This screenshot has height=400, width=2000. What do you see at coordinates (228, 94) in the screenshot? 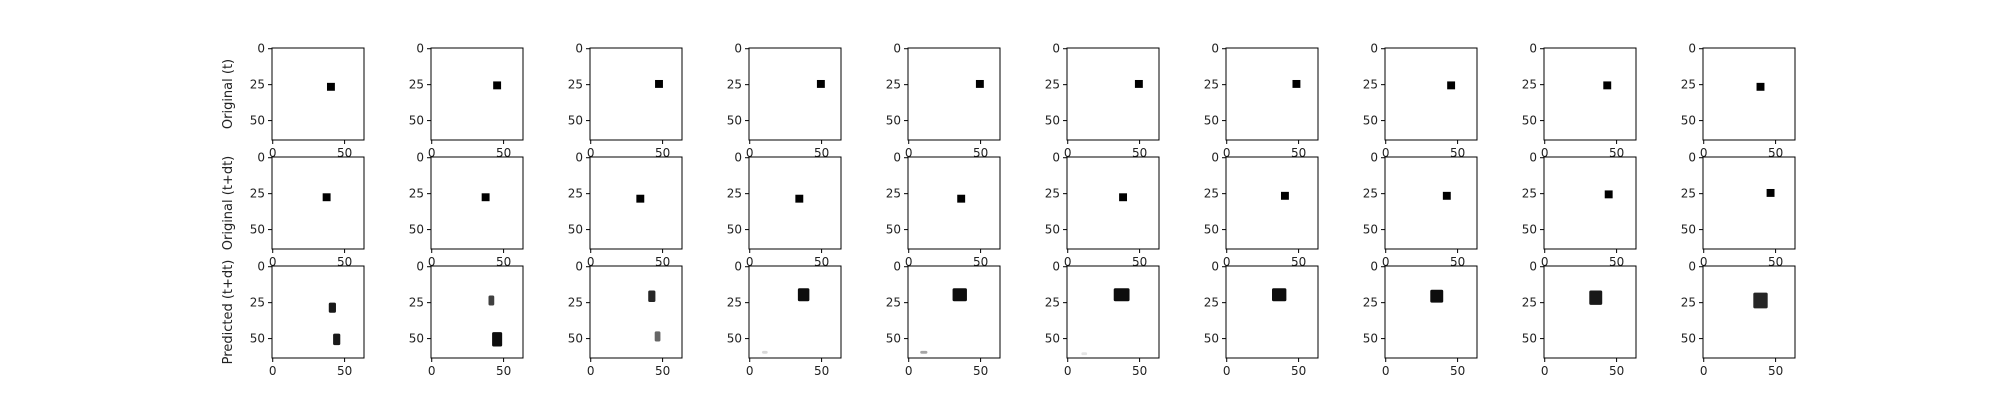
I see `row-label: Original (t)` at bounding box center [228, 94].